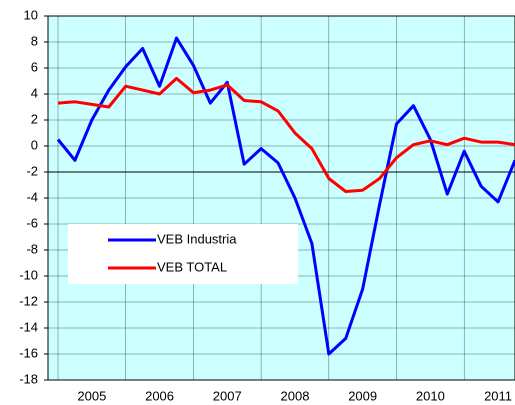  What do you see at coordinates (31, 14) in the screenshot?
I see `y-tick-label: 10` at bounding box center [31, 14].